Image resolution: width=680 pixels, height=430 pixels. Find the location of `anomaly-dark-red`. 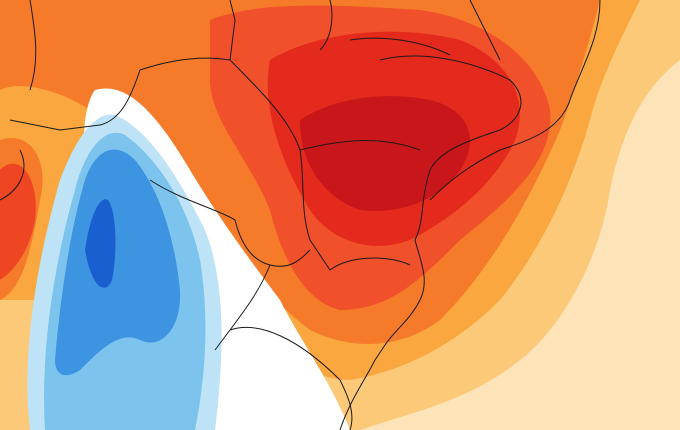

anomaly-dark-red is located at coordinates (385, 153).